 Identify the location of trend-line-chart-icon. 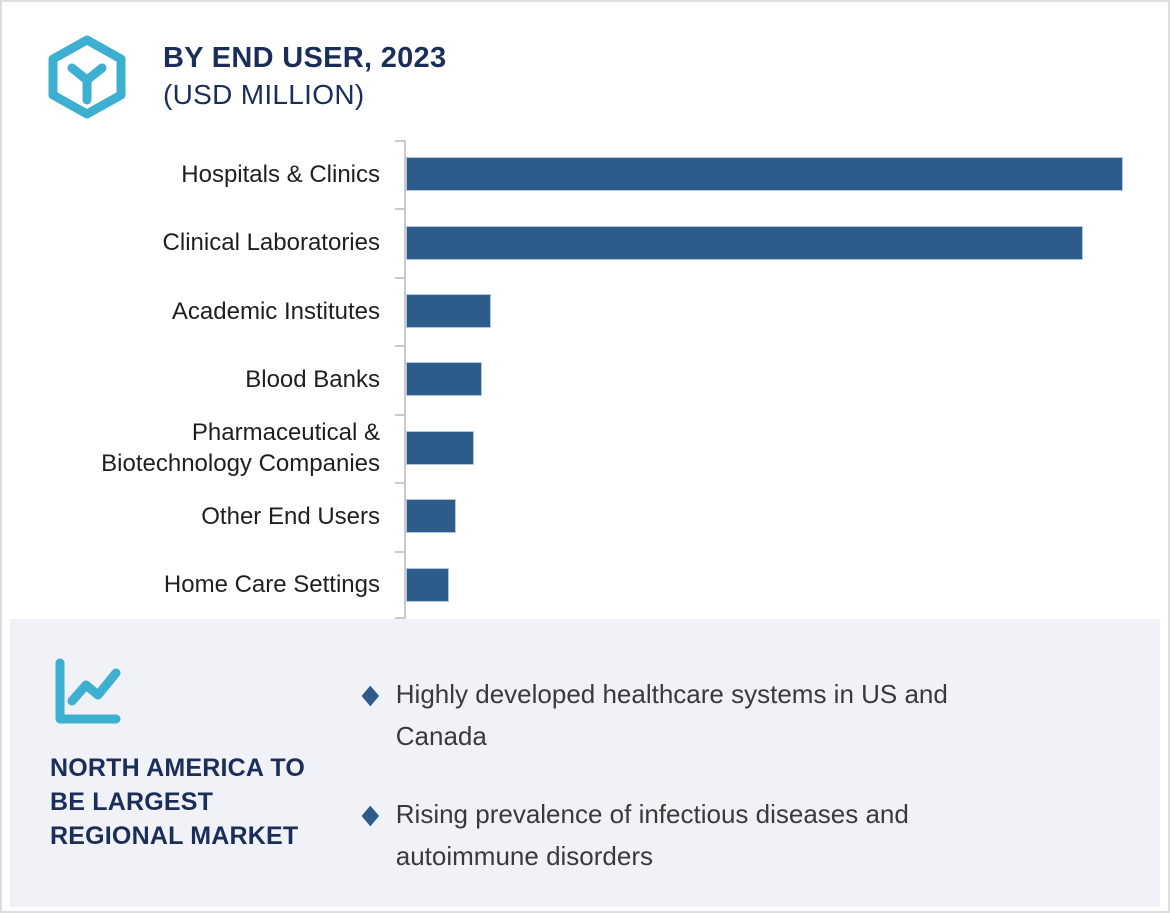
(88, 691).